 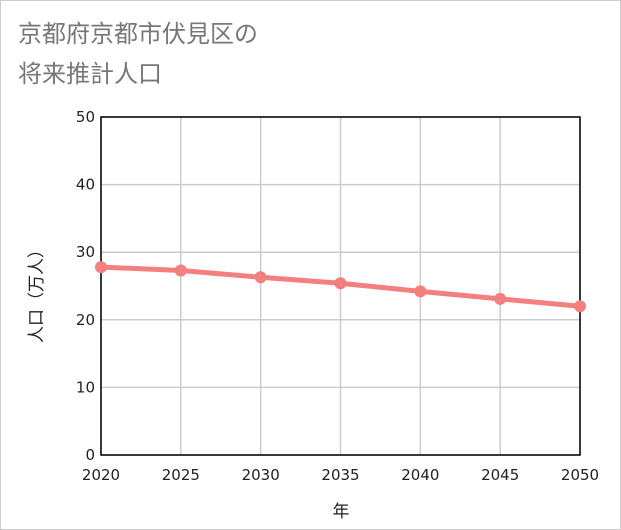 What do you see at coordinates (85, 320) in the screenshot?
I see `y-tick-label: 20` at bounding box center [85, 320].